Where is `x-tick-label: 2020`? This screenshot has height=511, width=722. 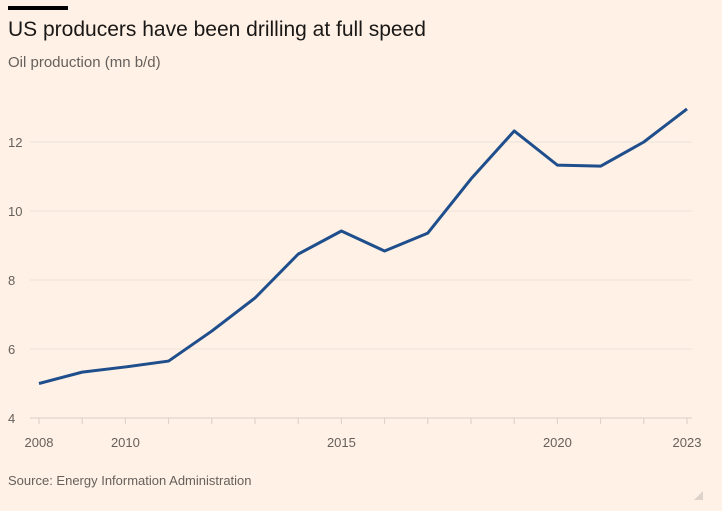 x-tick-label: 2020 is located at coordinates (557, 442).